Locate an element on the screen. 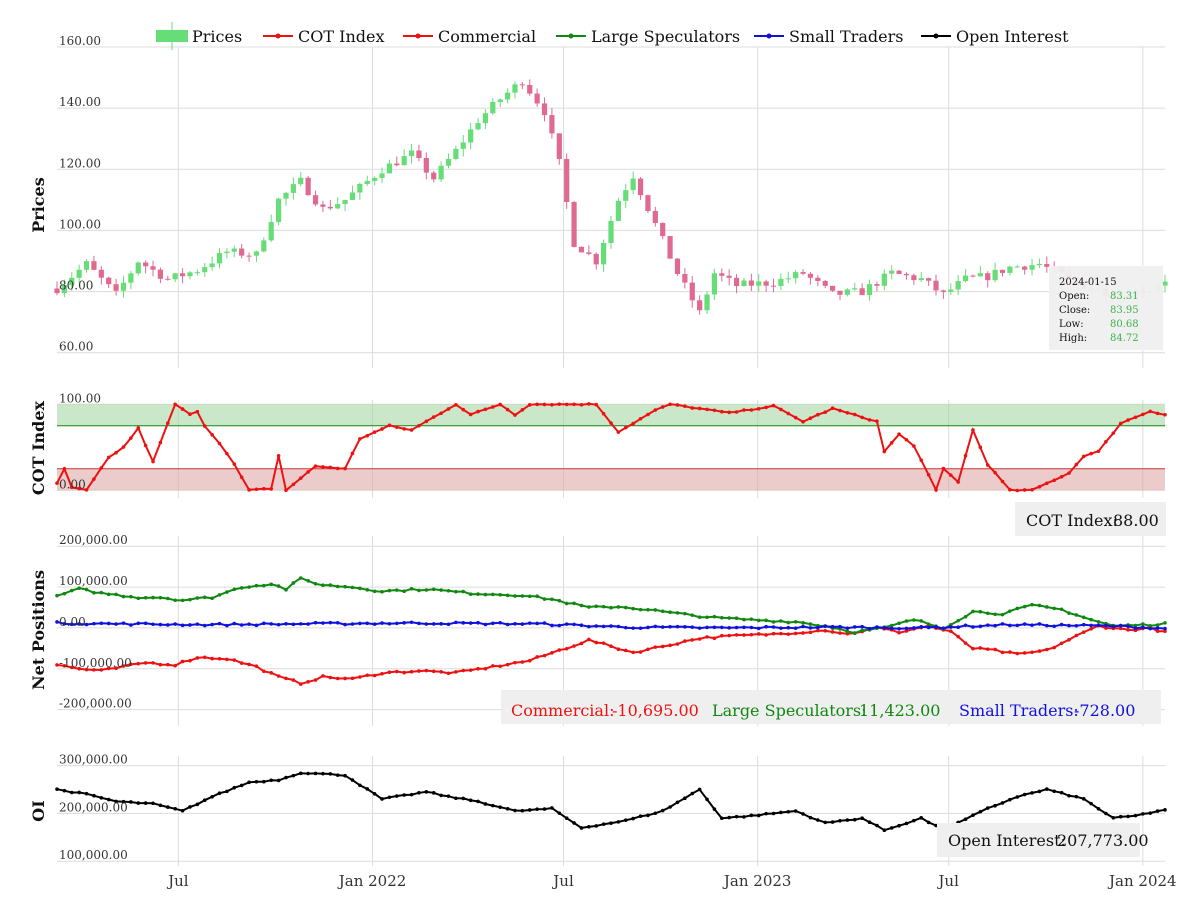 The width and height of the screenshot is (1197, 906). legend-item-oi: Open Interest is located at coordinates (995, 36).